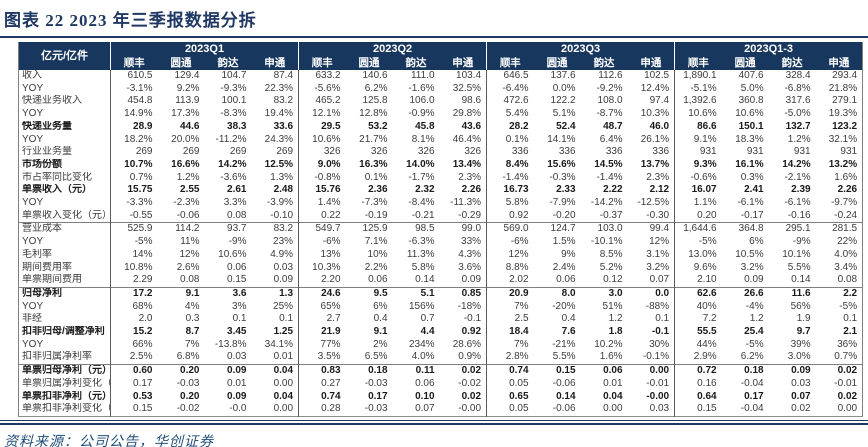 This screenshot has height=447, width=868. Describe the element at coordinates (557, 371) in the screenshot. I see `cell: 0.15` at that location.